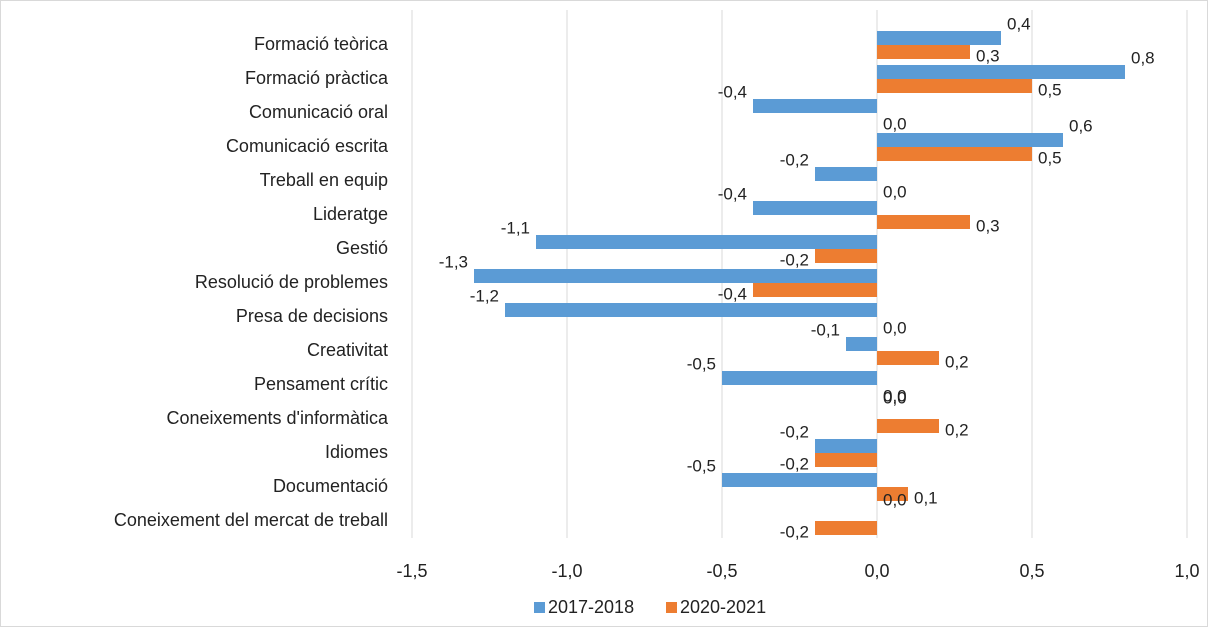 Image resolution: width=1208 pixels, height=627 pixels. I want to click on x-tick-label: -0,5, so click(721, 571).